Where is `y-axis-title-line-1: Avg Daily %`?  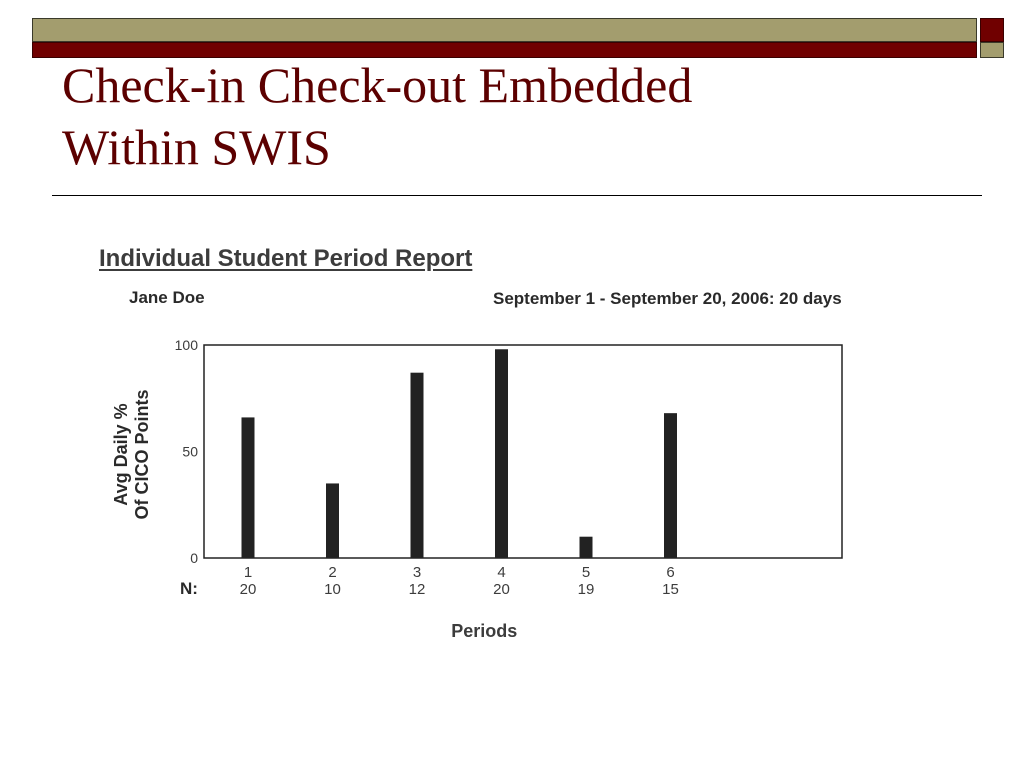 y-axis-title-line-1: Avg Daily % is located at coordinates (121, 454).